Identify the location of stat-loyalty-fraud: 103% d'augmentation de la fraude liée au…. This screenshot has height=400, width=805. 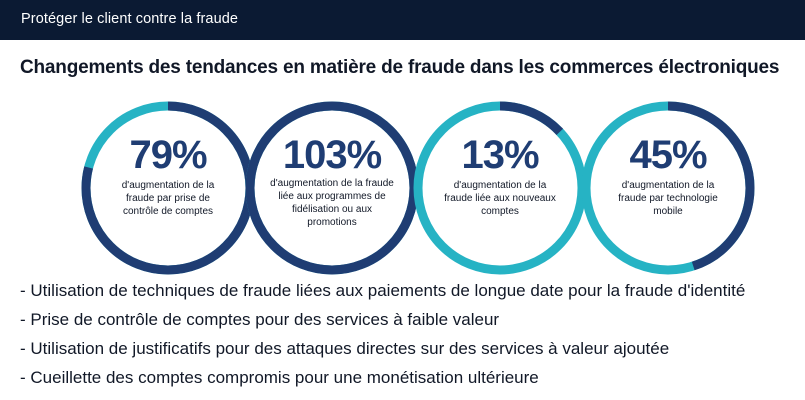
(332, 188).